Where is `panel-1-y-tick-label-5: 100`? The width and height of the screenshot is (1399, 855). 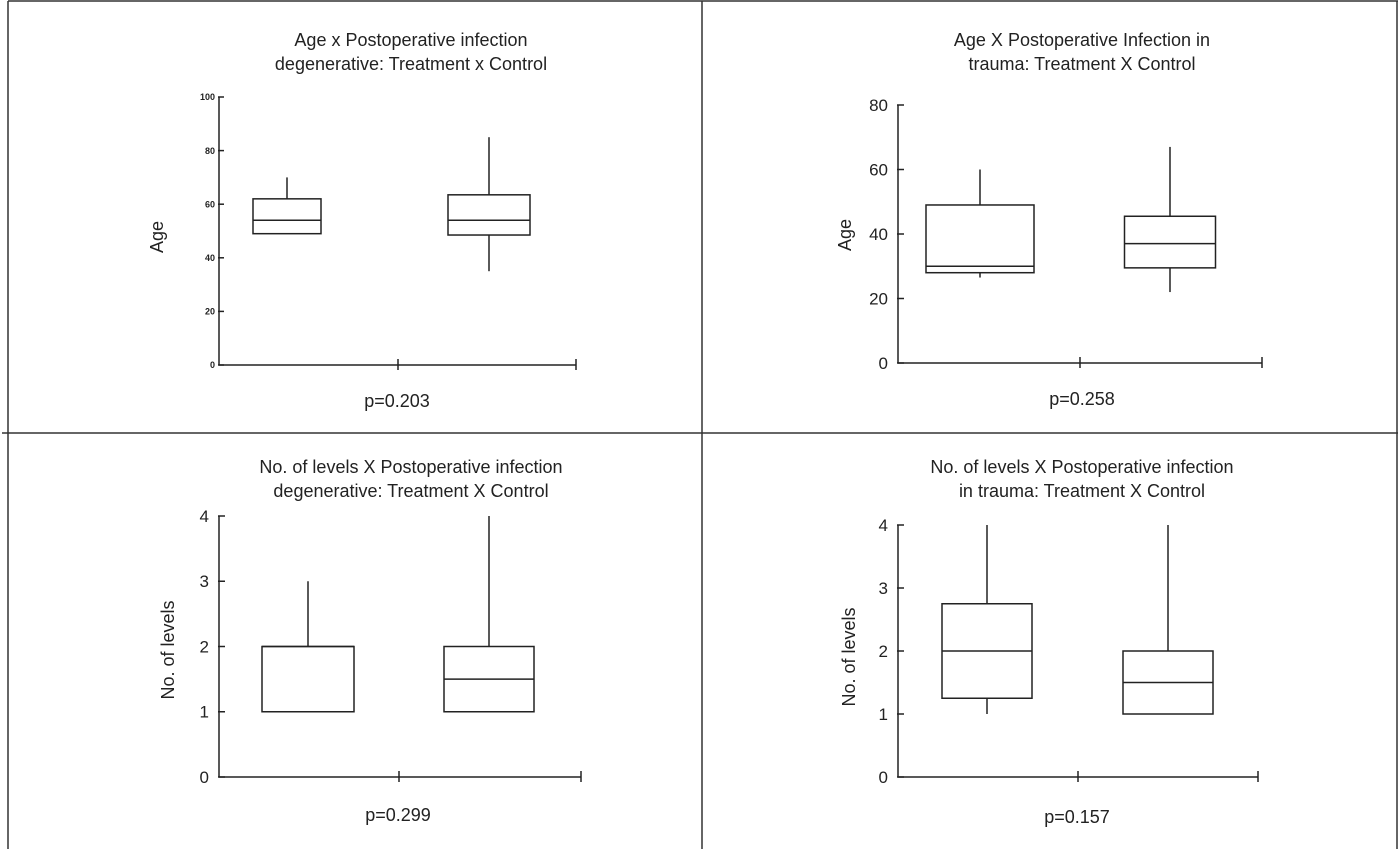
panel-1-y-tick-label-5: 100 is located at coordinates (207, 97).